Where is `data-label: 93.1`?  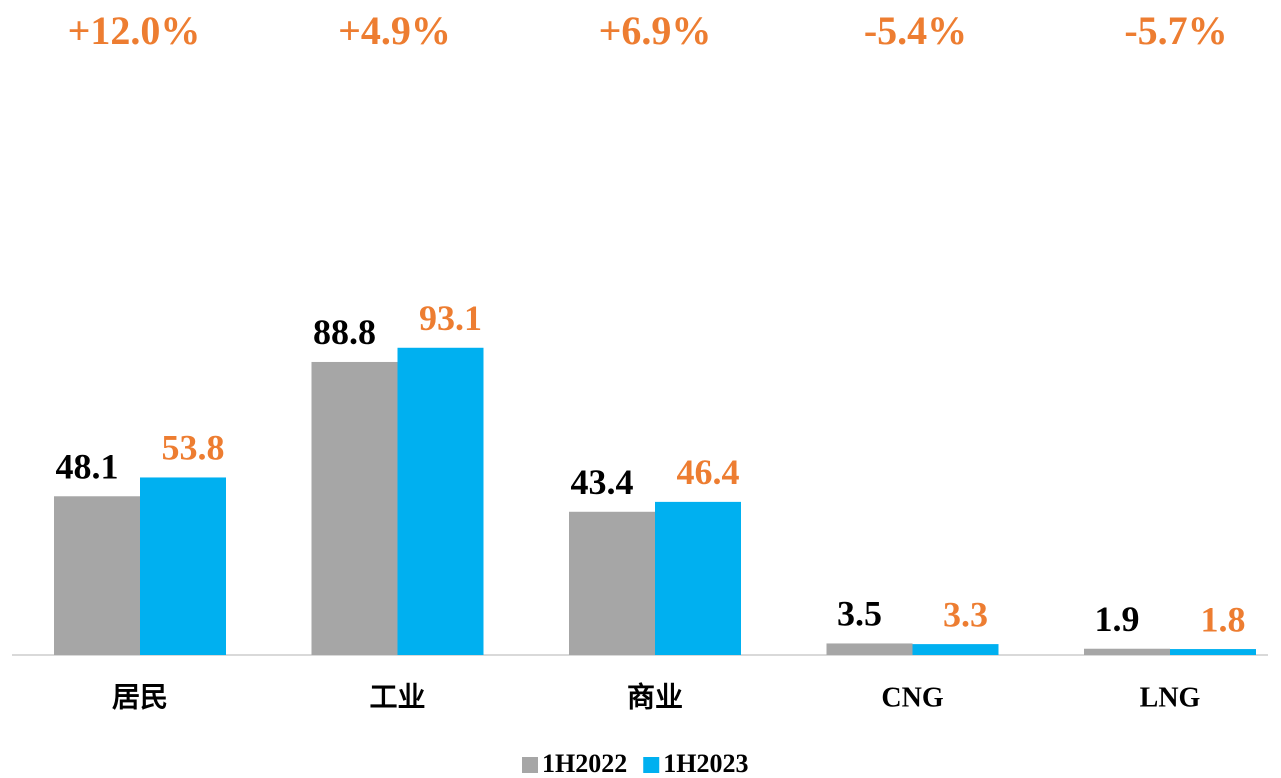 data-label: 93.1 is located at coordinates (450, 318).